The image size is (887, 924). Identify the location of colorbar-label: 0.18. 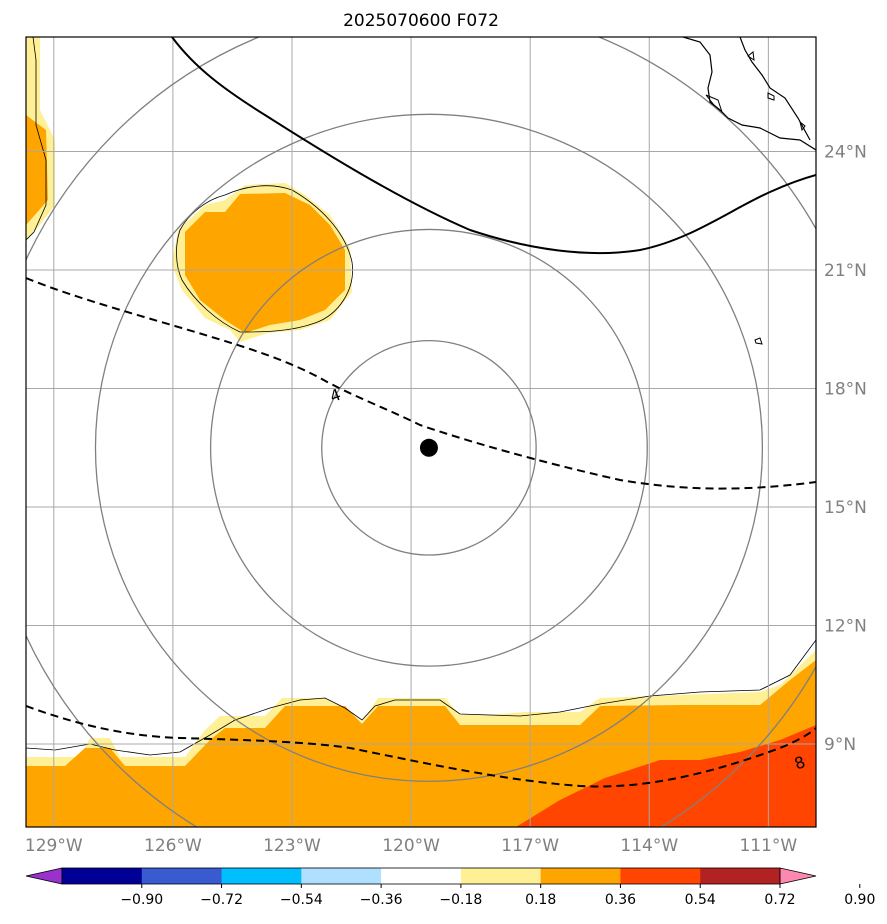
(540, 900).